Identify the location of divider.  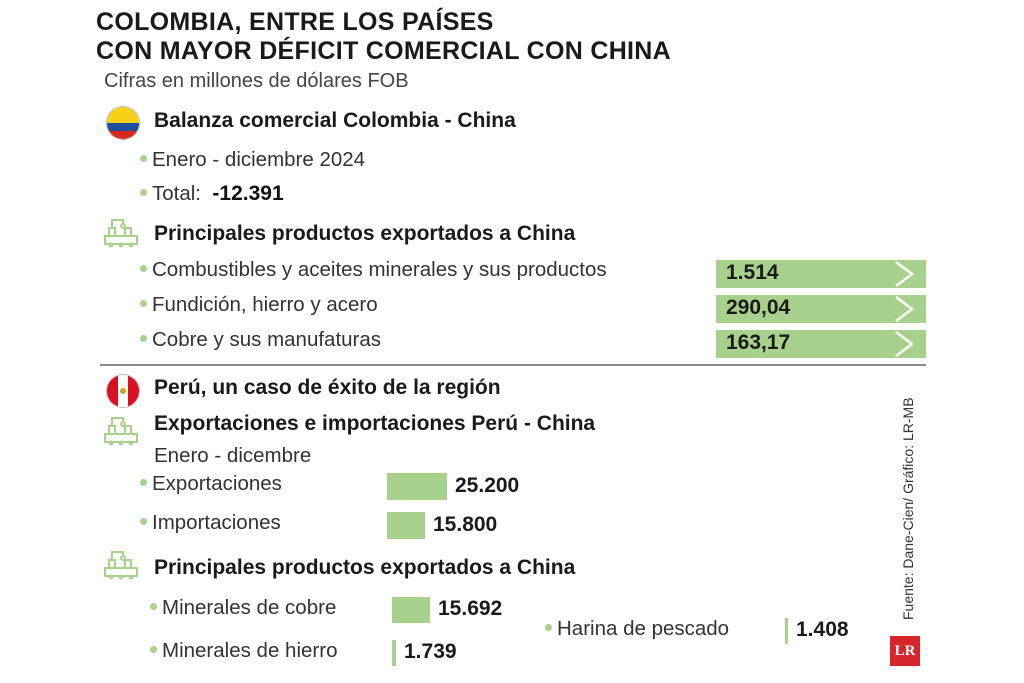
(513, 365).